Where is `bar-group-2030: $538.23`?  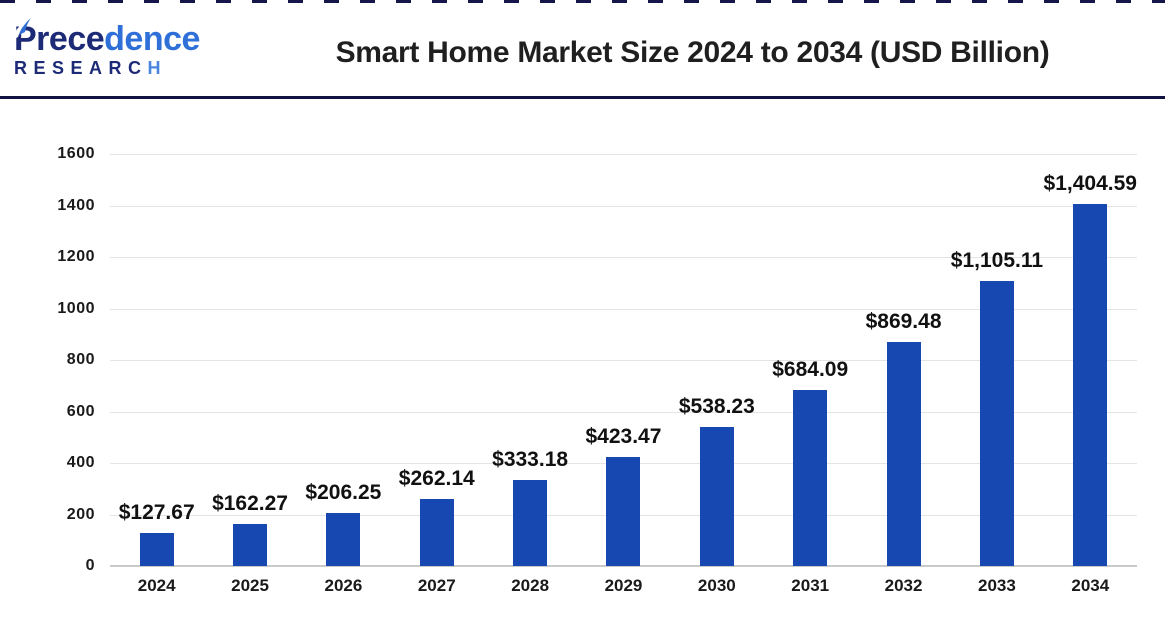 bar-group-2030: $538.23 is located at coordinates (716, 360).